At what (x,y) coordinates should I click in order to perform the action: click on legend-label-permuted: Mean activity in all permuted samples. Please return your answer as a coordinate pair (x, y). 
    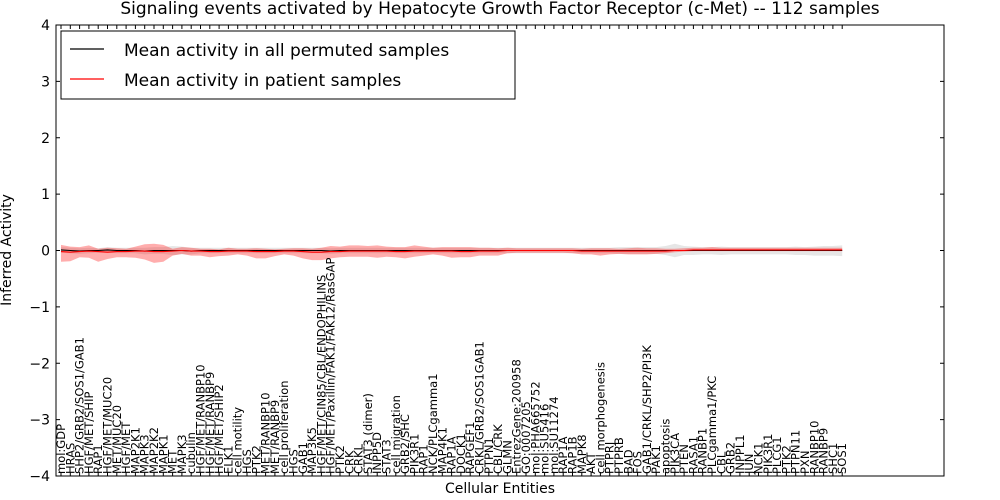
    Looking at the image, I should click on (286, 51).